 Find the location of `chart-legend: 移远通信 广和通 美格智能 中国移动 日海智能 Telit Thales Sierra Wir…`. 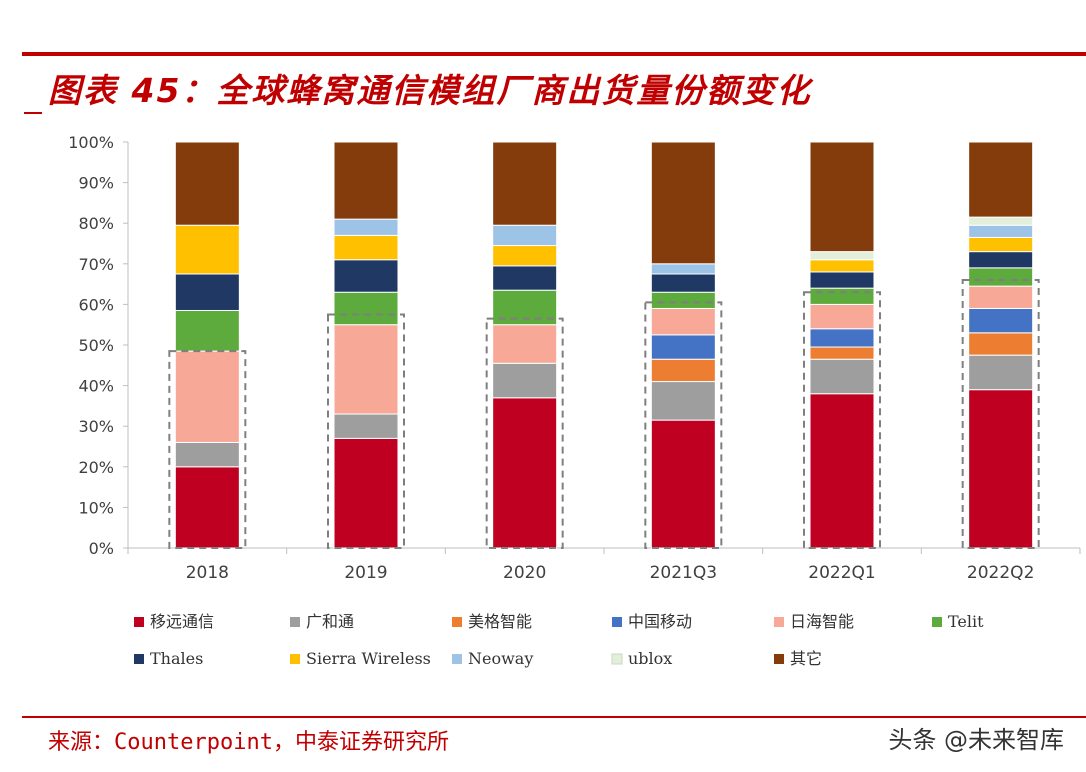

chart-legend: 移远通信 广和通 美格智能 中国移动 日海智能 Telit Thales Sierra Wir… is located at coordinates (559, 640).